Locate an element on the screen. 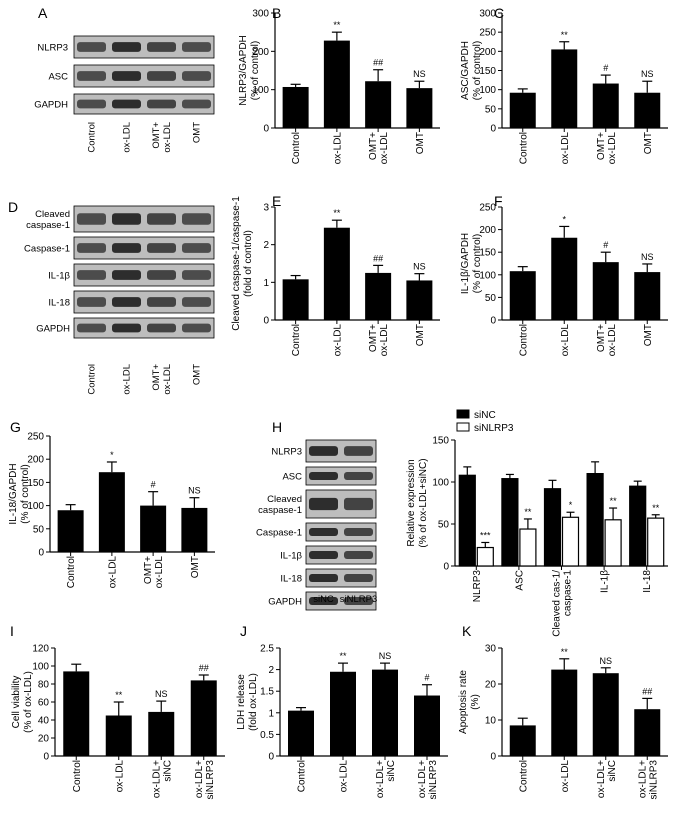 This screenshot has height=821, width=677. panel-label-a: A is located at coordinates (43, 13).